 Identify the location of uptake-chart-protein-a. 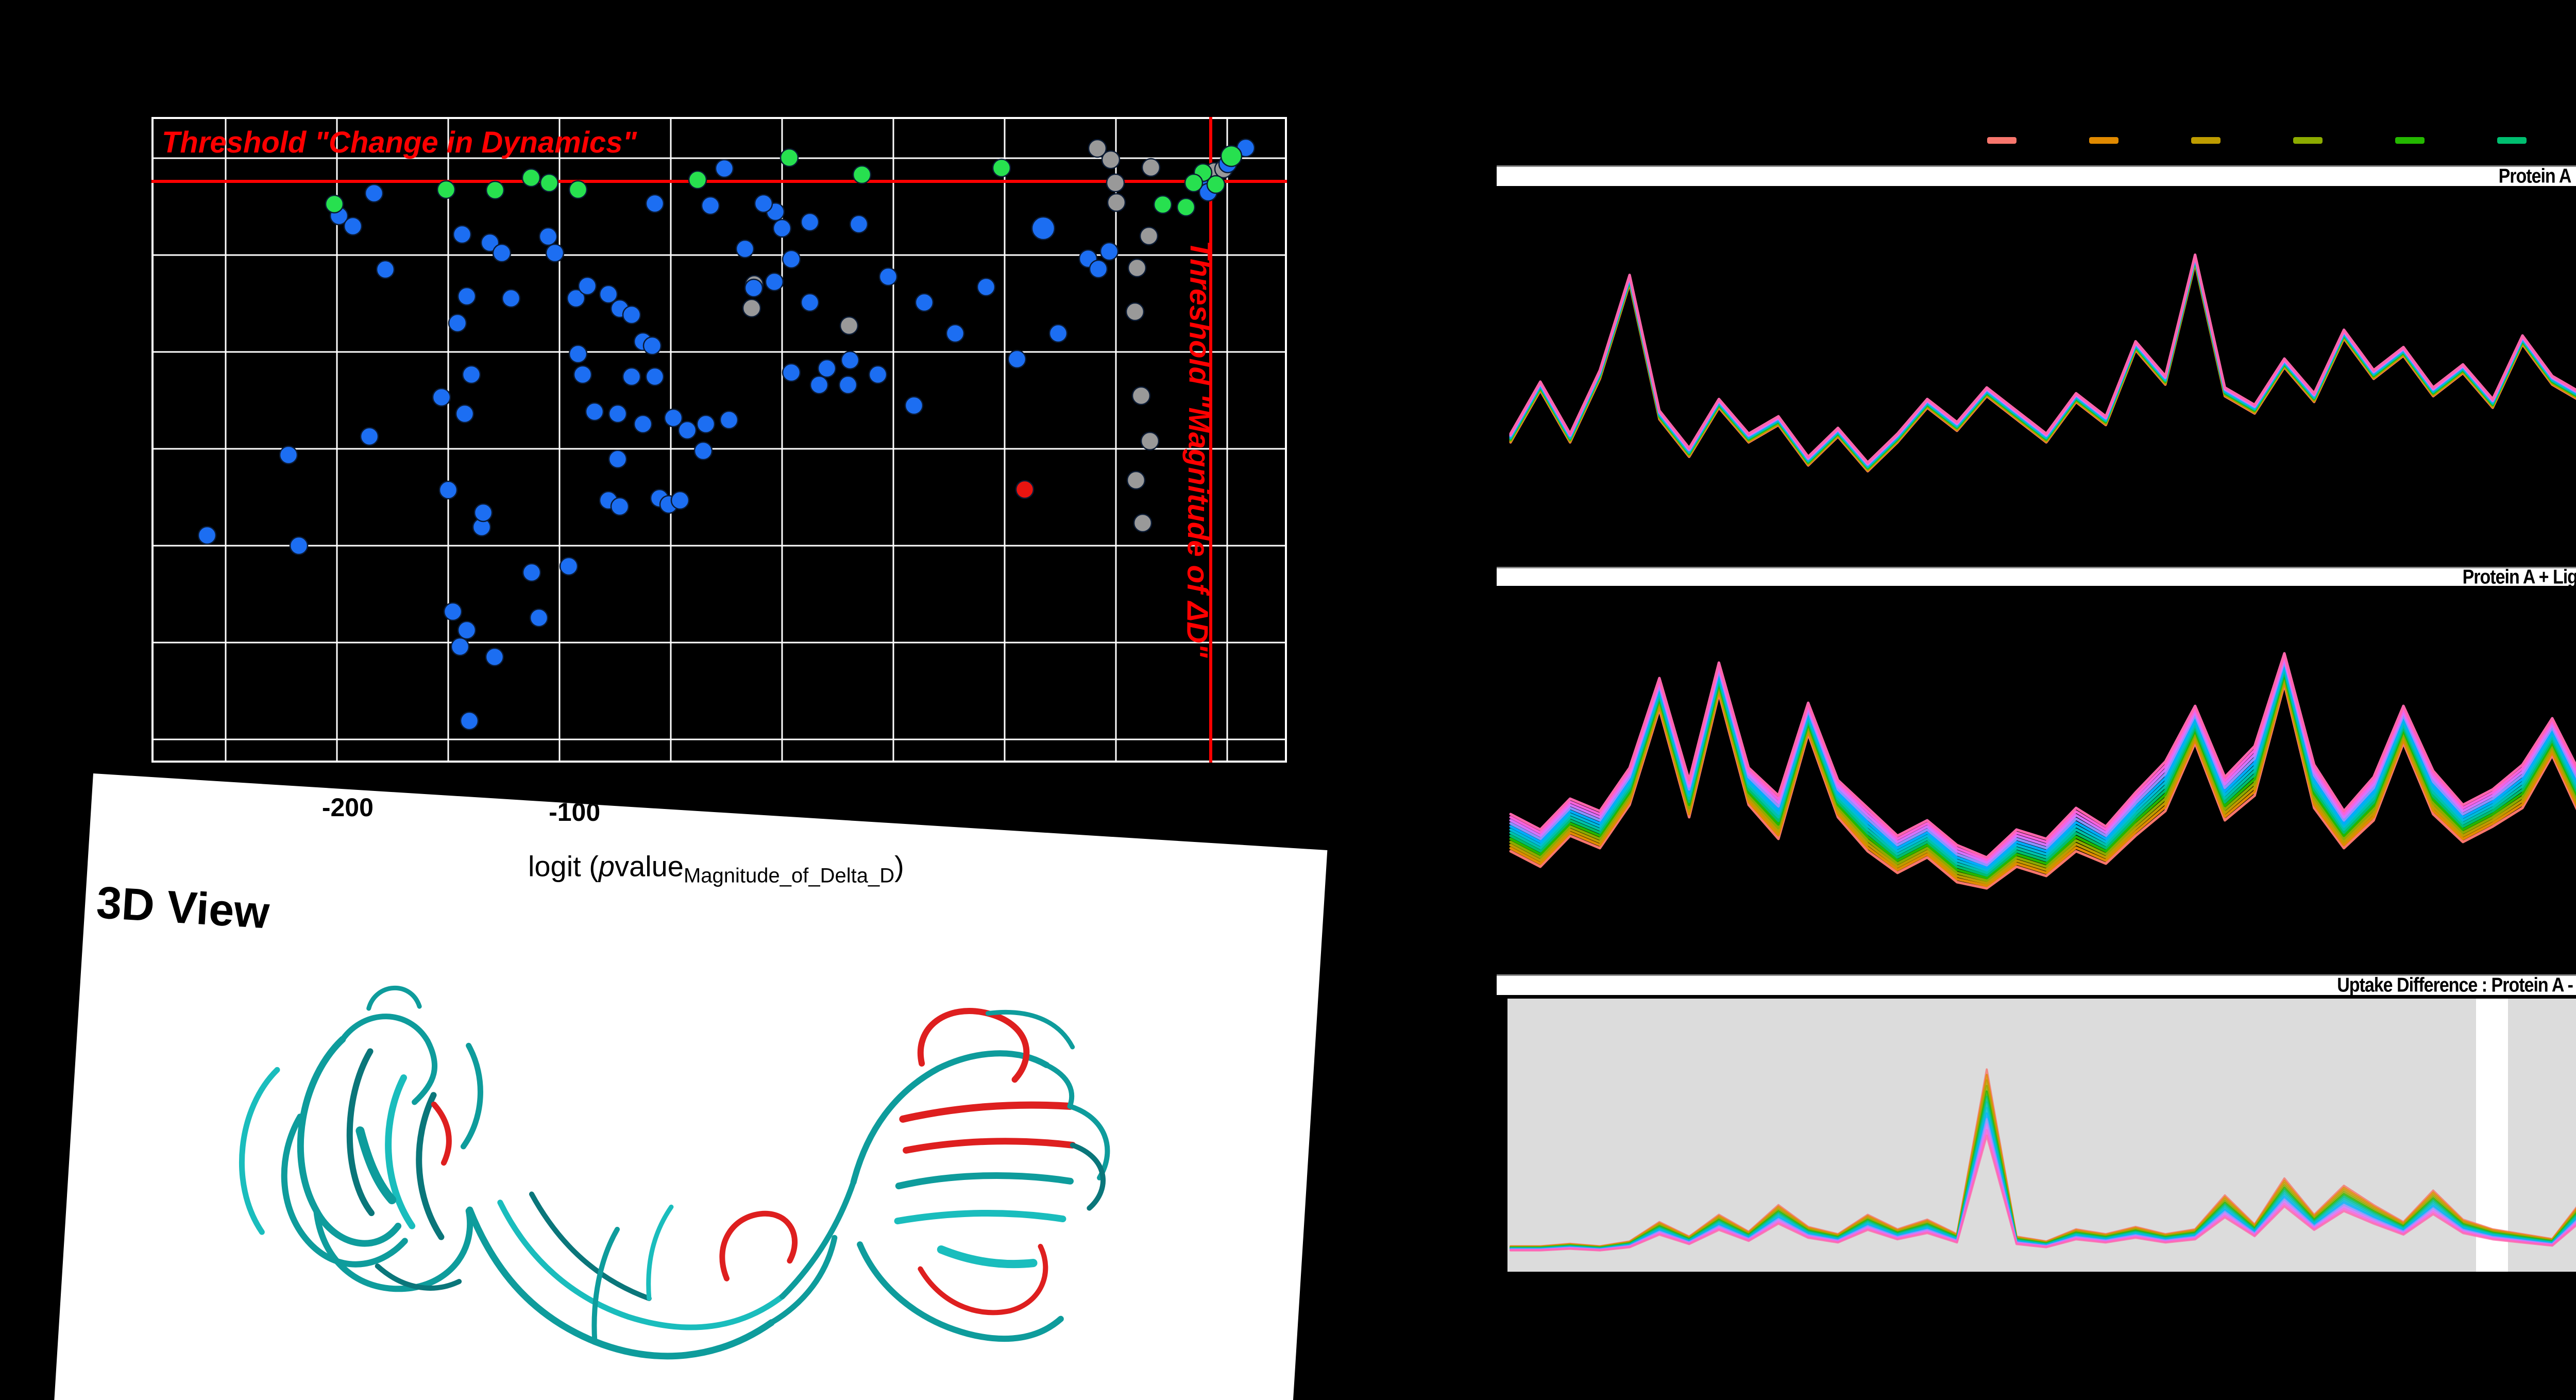
(2040, 375).